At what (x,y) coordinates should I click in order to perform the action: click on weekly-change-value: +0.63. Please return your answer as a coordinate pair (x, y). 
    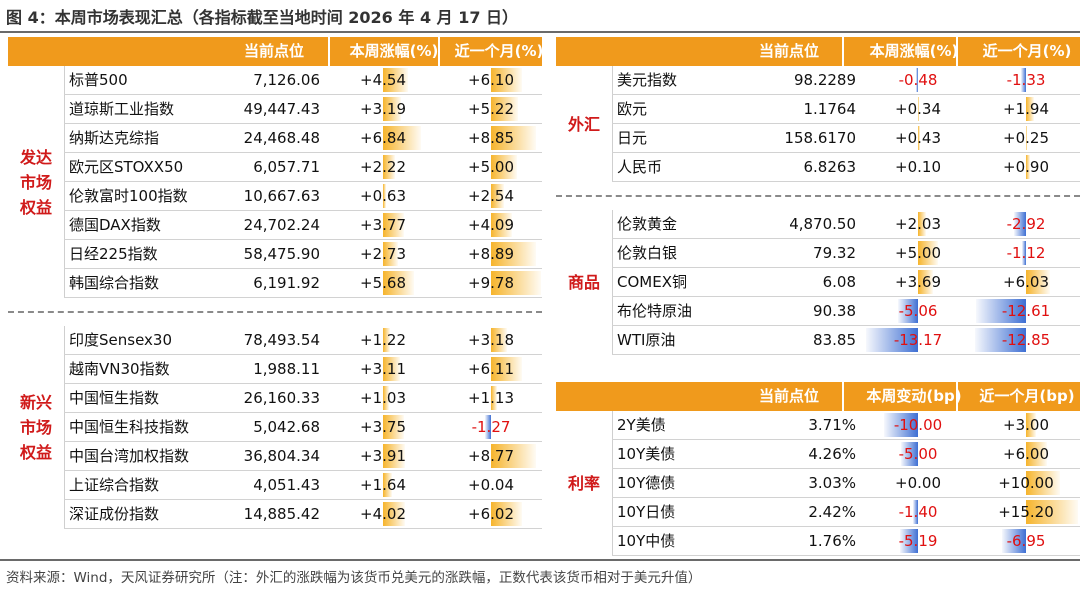
    Looking at the image, I should click on (383, 196).